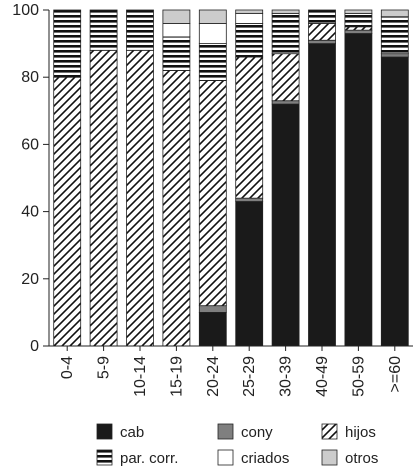 This screenshot has height=472, width=415. I want to click on legend-item-otros: otros, so click(349, 458).